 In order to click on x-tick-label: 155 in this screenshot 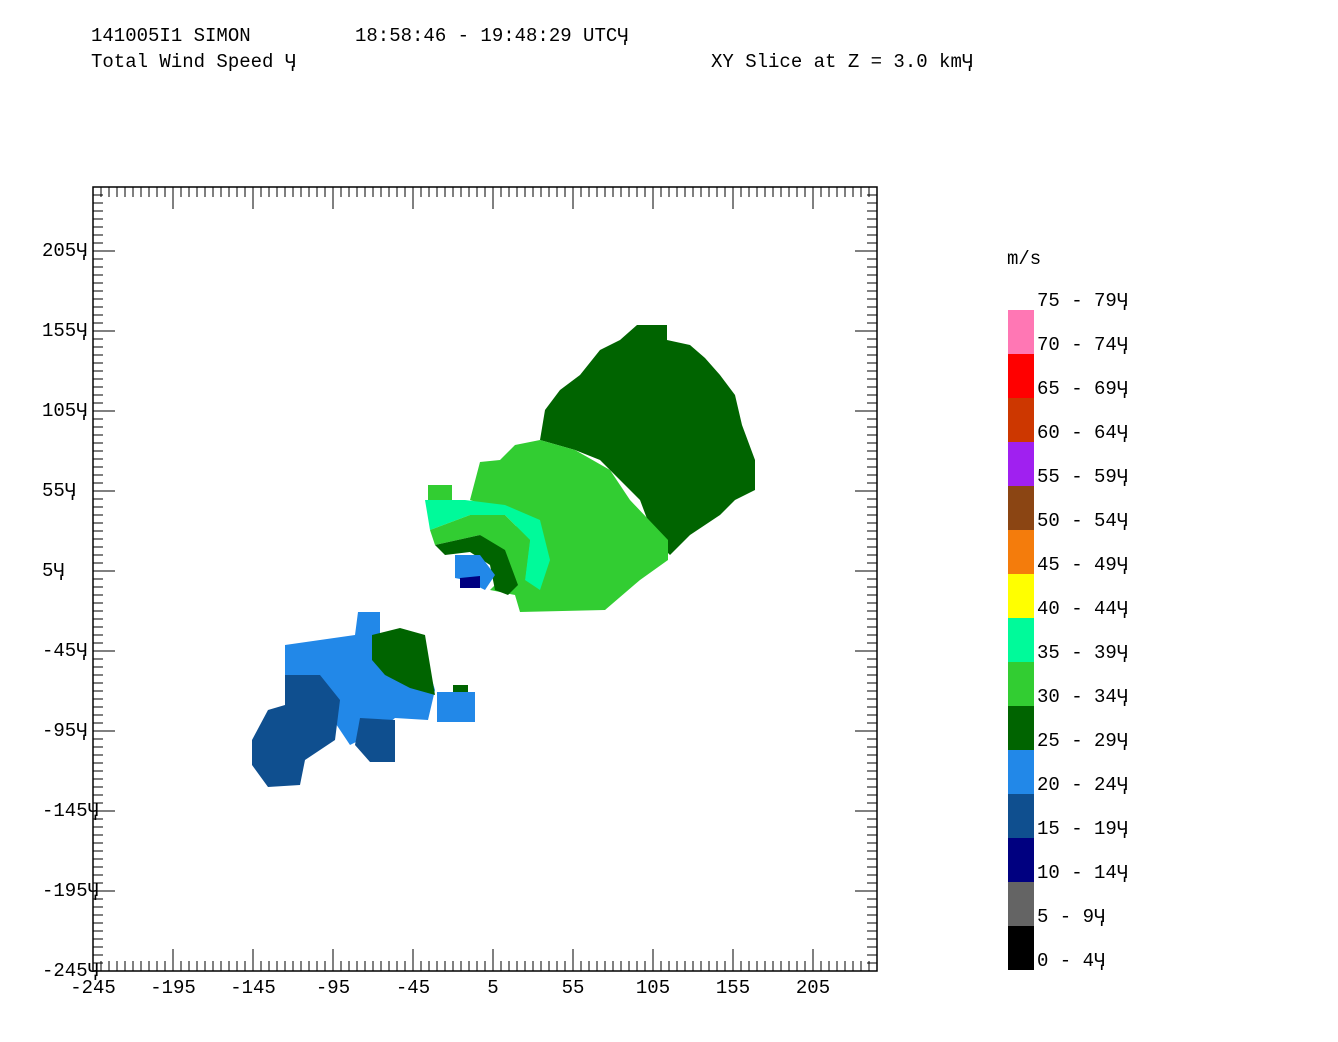, I will do `click(733, 988)`.